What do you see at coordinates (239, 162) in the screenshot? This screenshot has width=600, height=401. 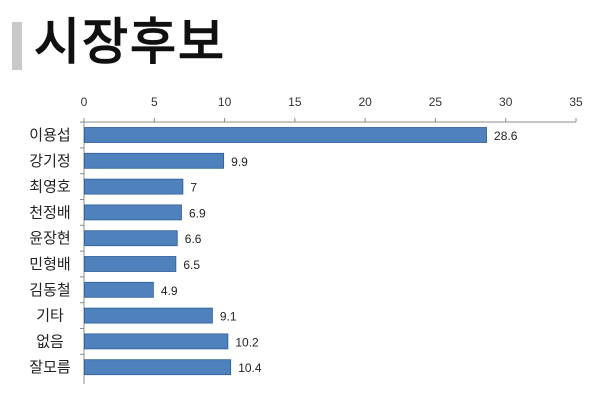 I see `value-label: 9.9` at bounding box center [239, 162].